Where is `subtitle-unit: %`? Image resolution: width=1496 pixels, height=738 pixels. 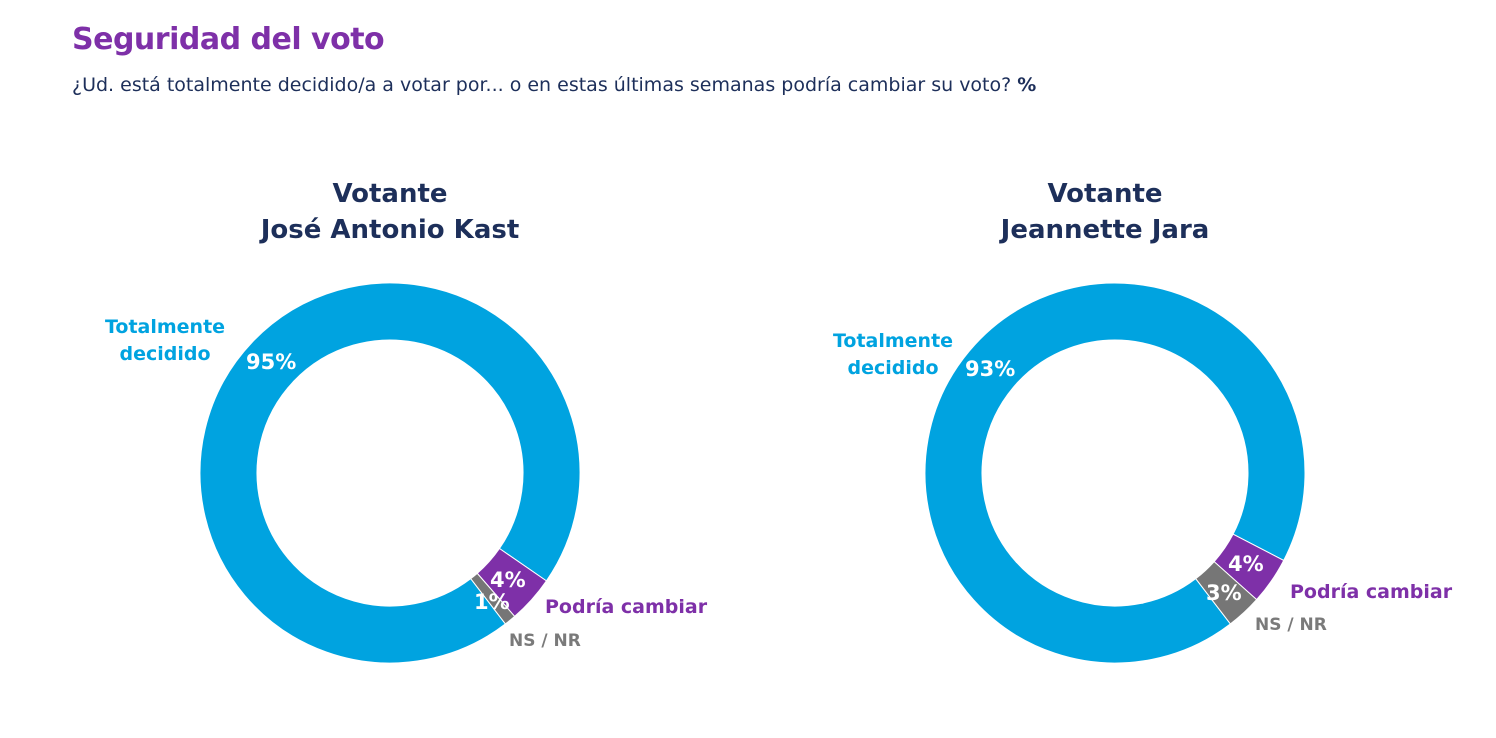 subtitle-unit: % is located at coordinates (1027, 85).